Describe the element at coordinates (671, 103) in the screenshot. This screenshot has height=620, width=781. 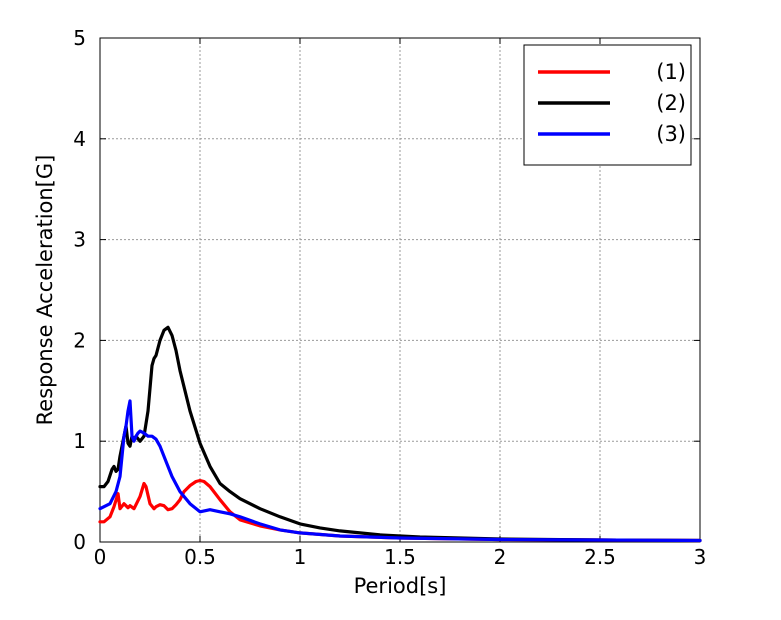
I see `legend-label-2: (2)` at that location.